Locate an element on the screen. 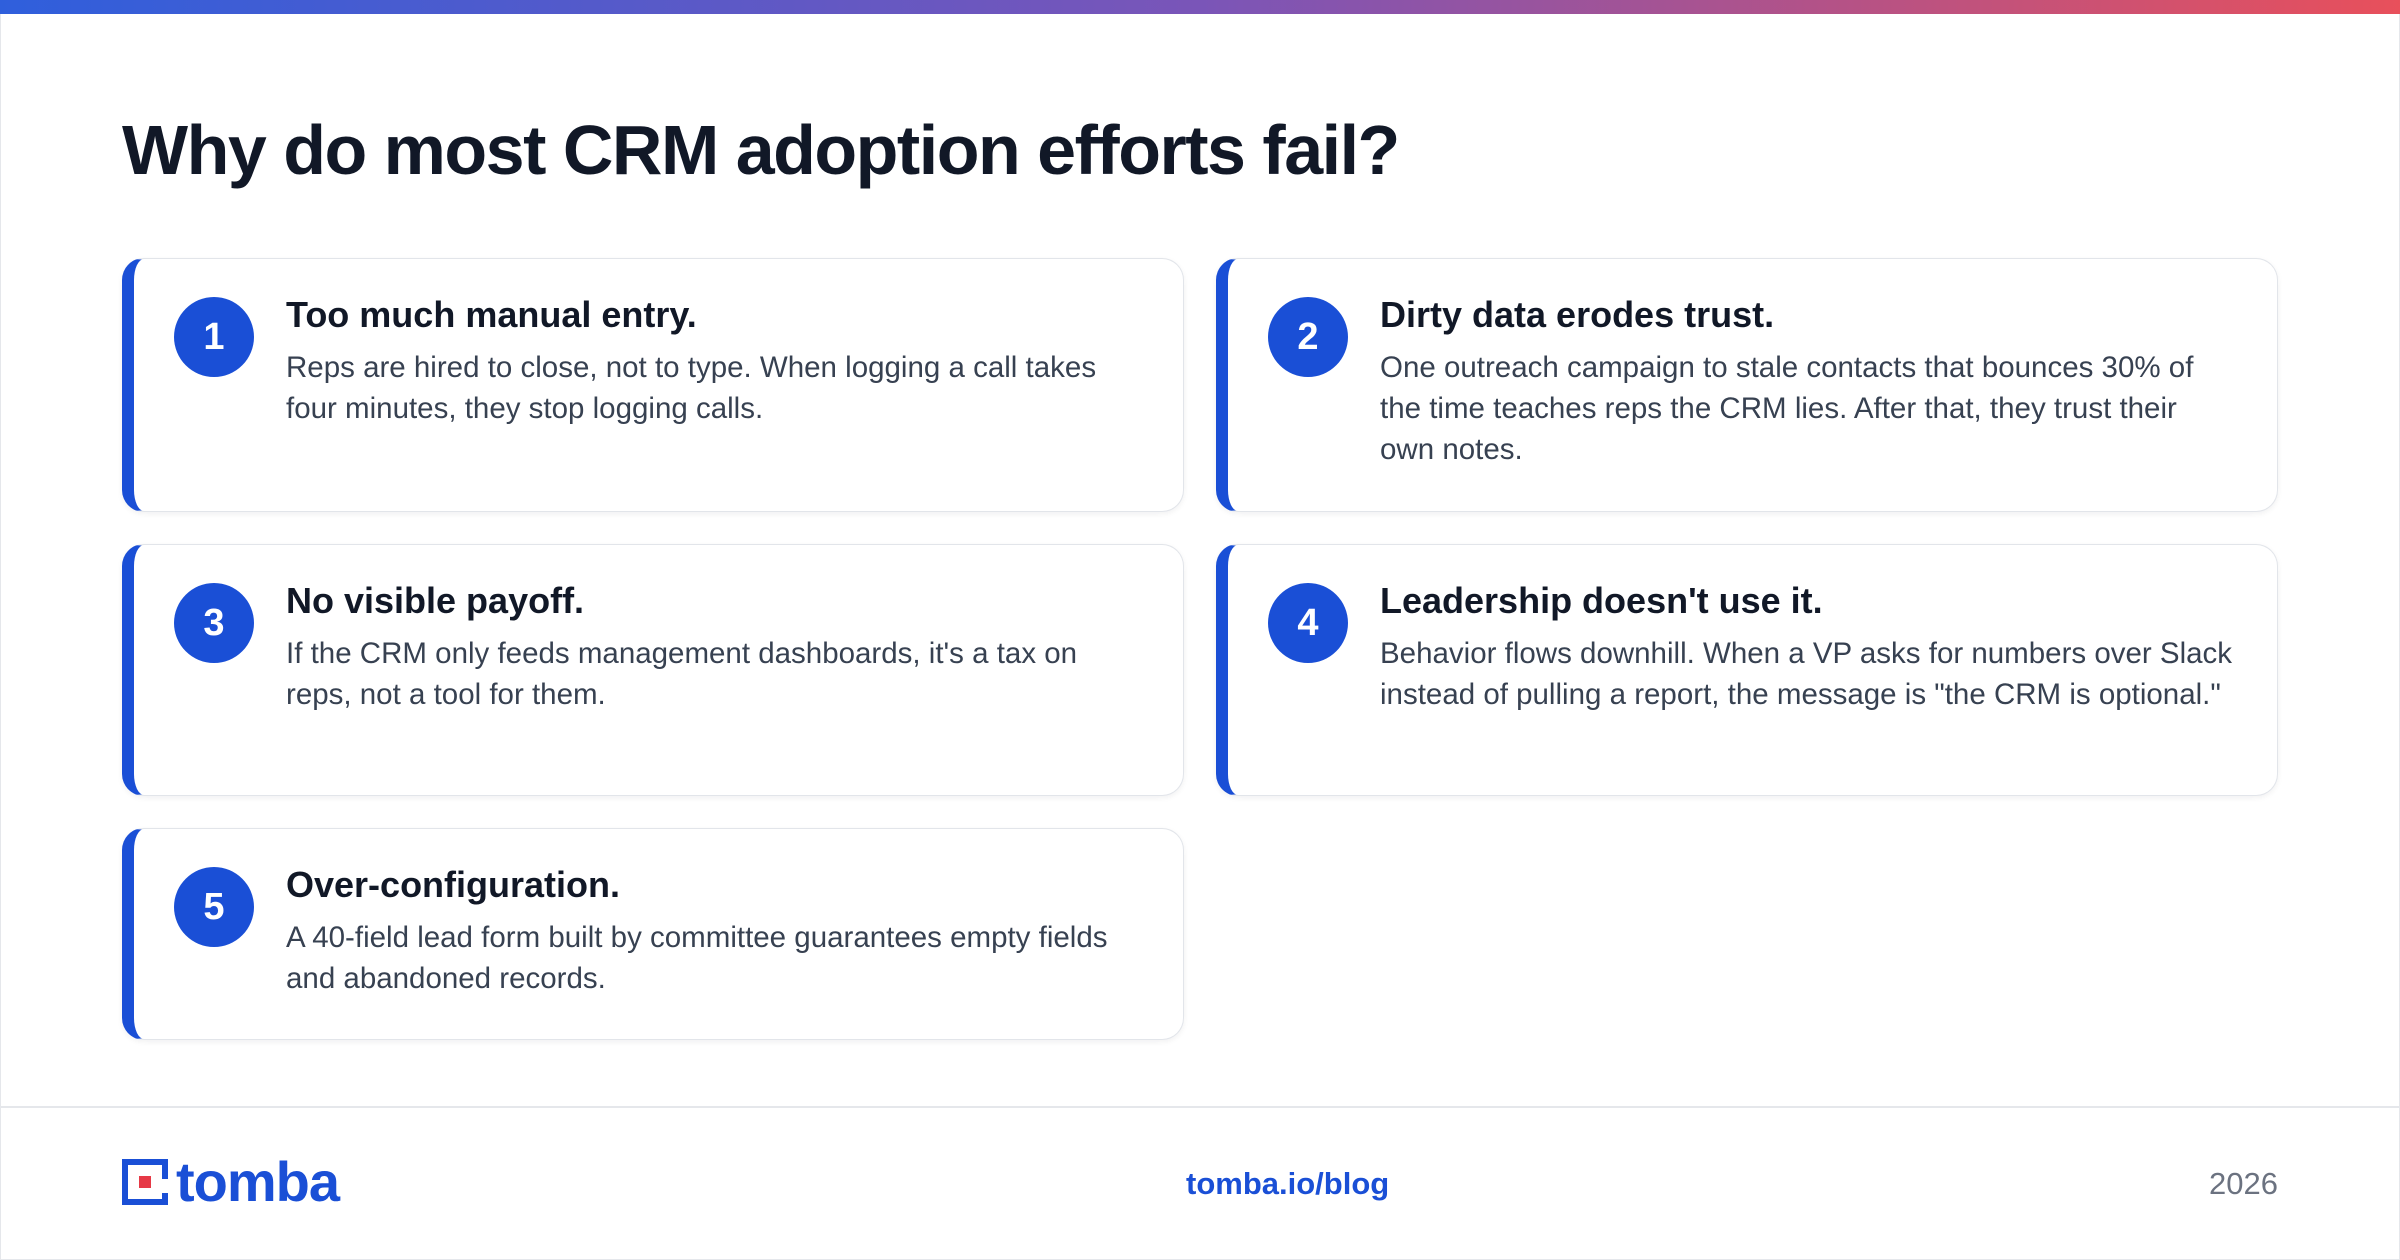 The height and width of the screenshot is (1260, 2400). card-title: Too much manual entry. is located at coordinates (491, 314).